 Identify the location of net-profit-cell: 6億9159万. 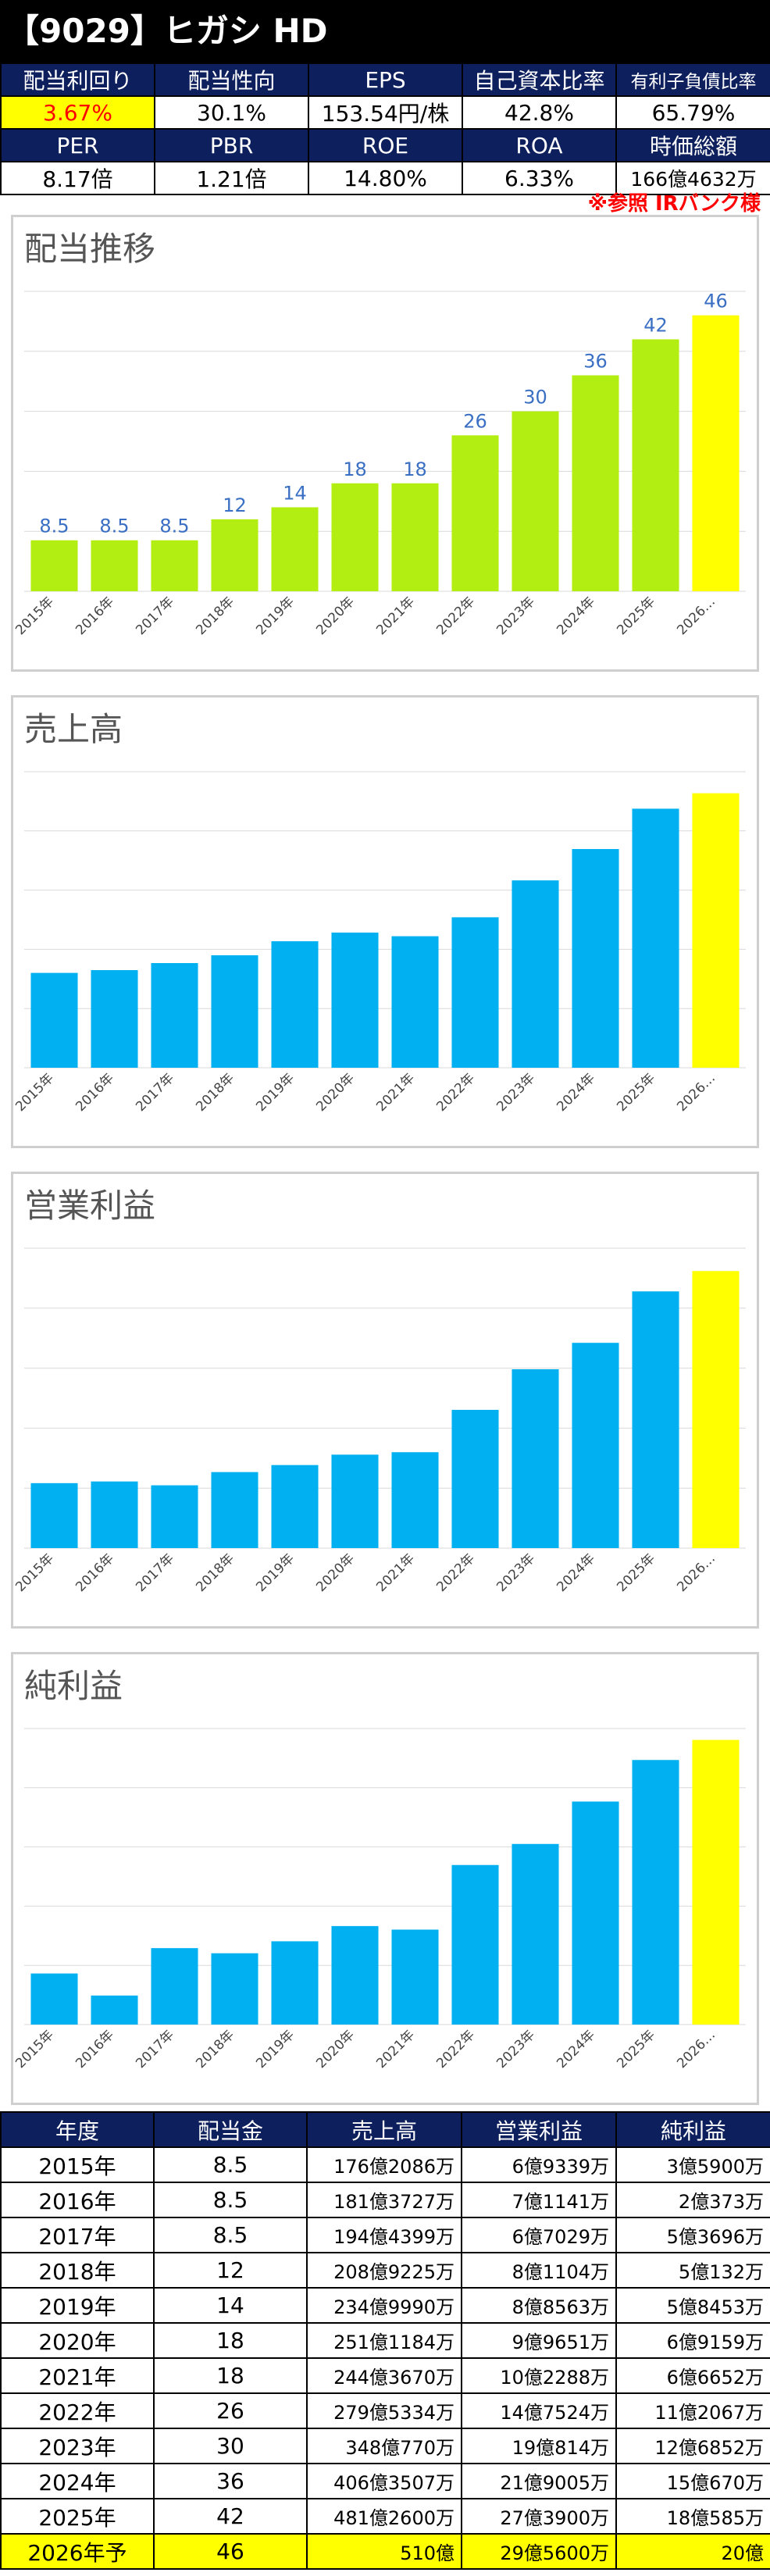
(692, 2340).